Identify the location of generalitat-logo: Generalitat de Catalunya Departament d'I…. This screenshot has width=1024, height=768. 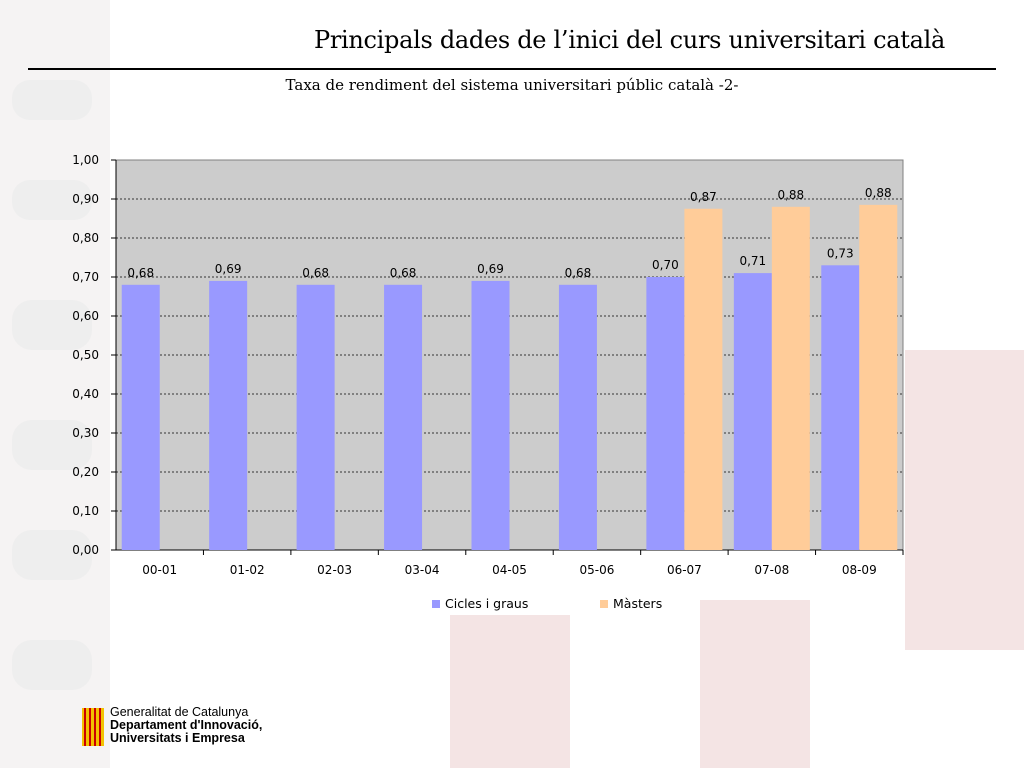
(182, 728).